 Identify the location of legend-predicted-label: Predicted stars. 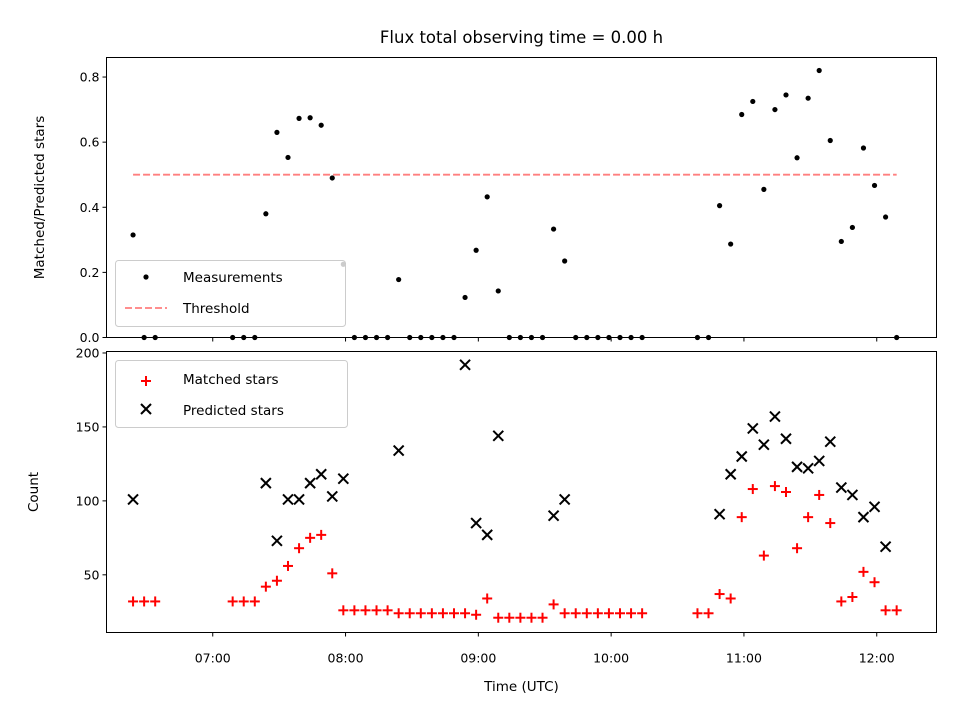
(233, 411).